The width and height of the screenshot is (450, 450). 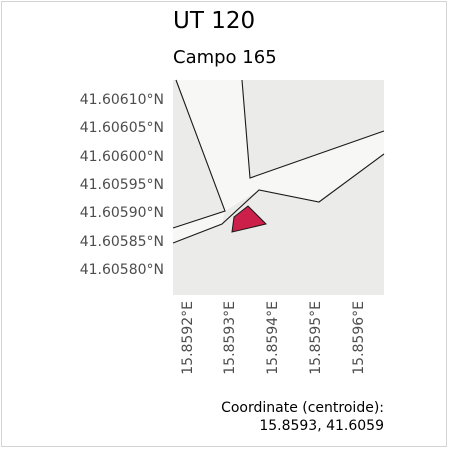 I want to click on centroid-coordinates: 15.8593, 41.6059, so click(x=321, y=426).